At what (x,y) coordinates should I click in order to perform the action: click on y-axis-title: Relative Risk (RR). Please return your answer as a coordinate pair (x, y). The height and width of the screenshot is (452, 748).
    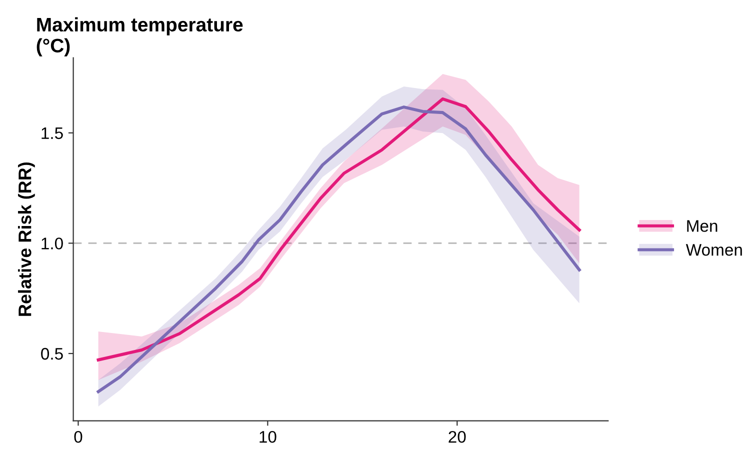
    Looking at the image, I should click on (26, 239).